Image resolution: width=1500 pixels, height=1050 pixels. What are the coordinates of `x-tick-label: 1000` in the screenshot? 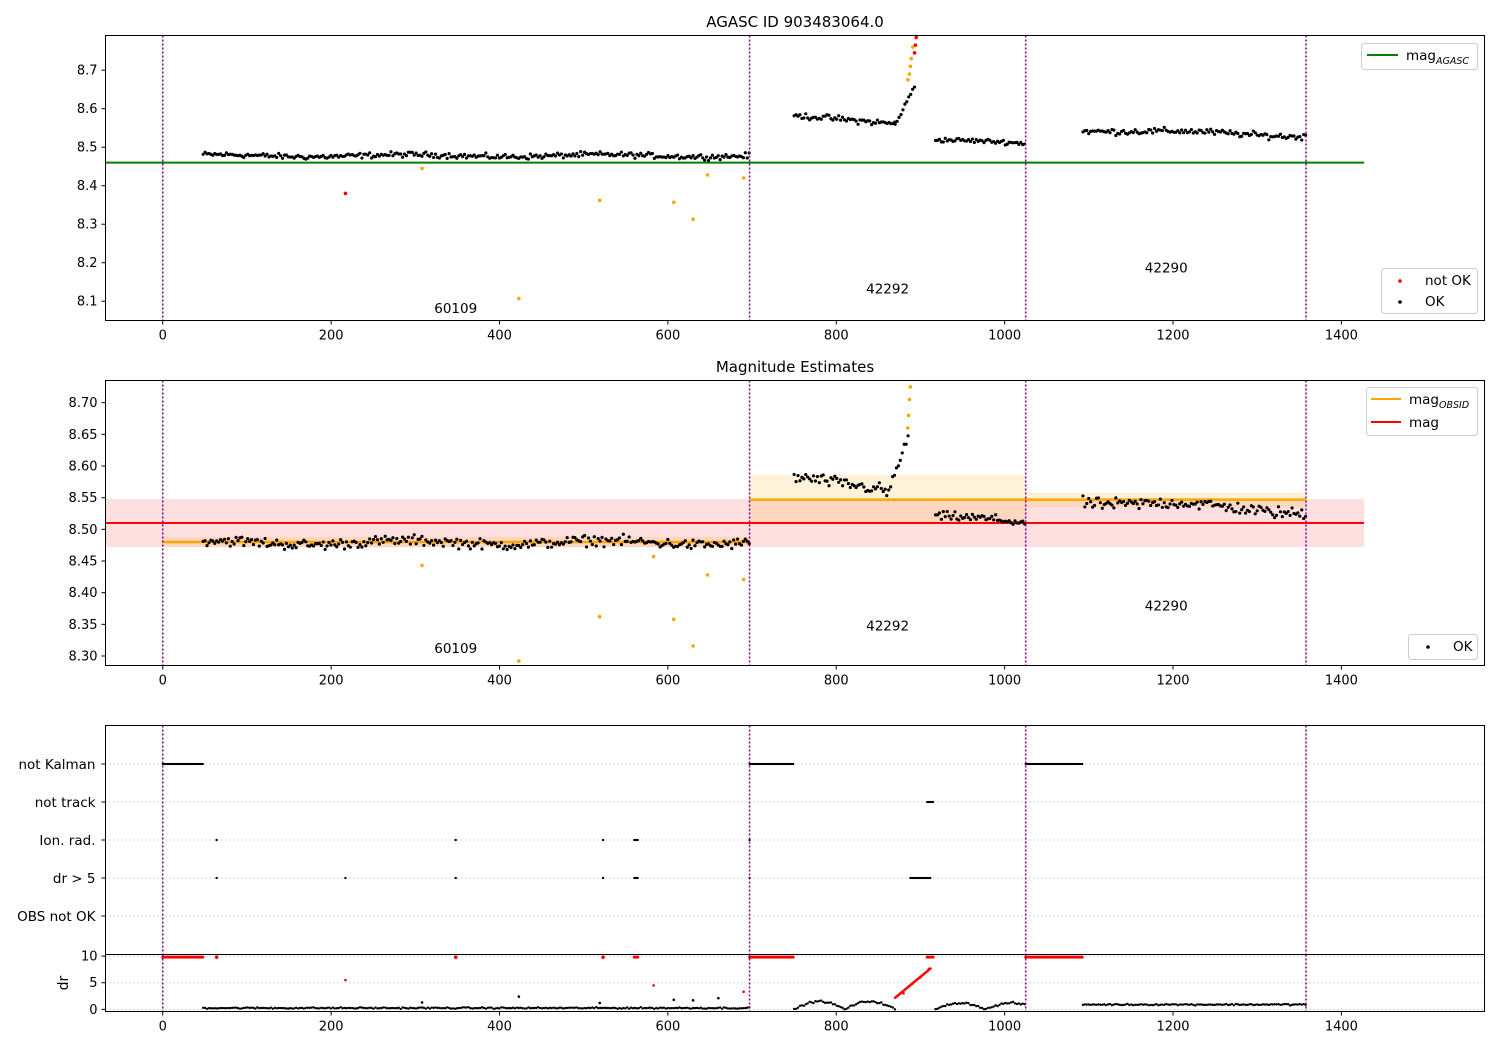 It's located at (1004, 336).